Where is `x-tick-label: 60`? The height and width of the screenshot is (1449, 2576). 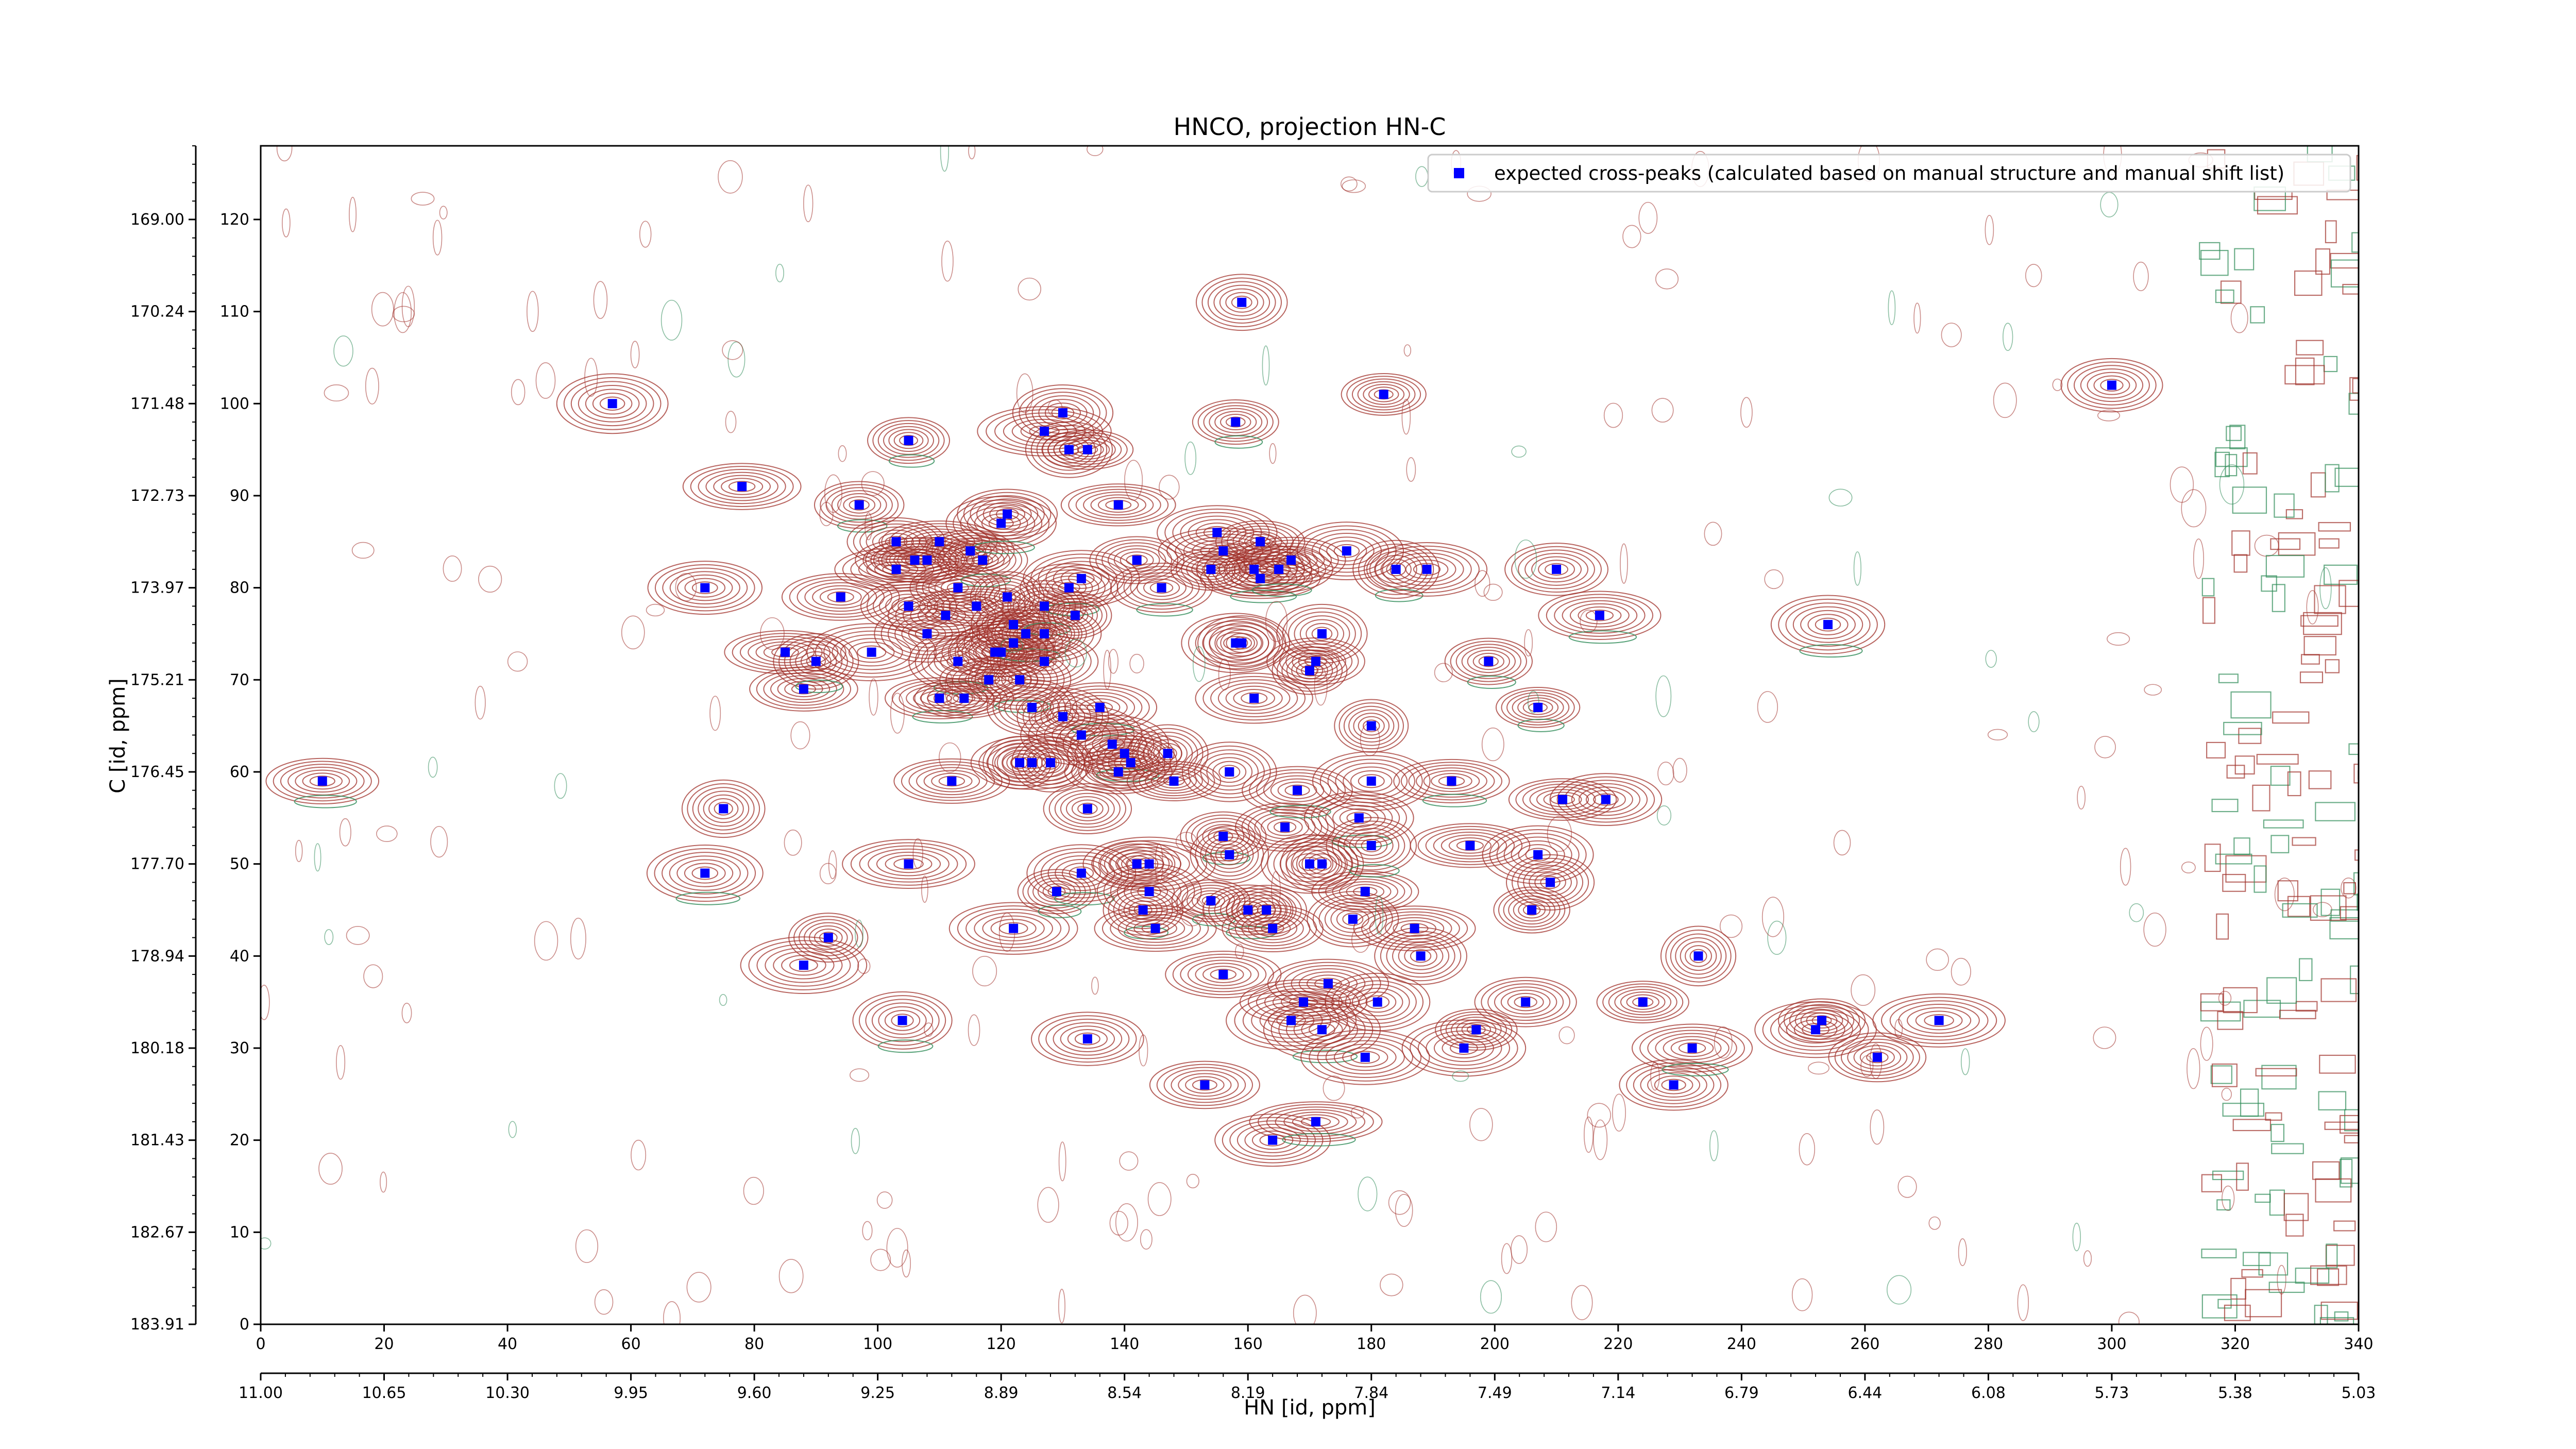
x-tick-label: 60 is located at coordinates (630, 1344).